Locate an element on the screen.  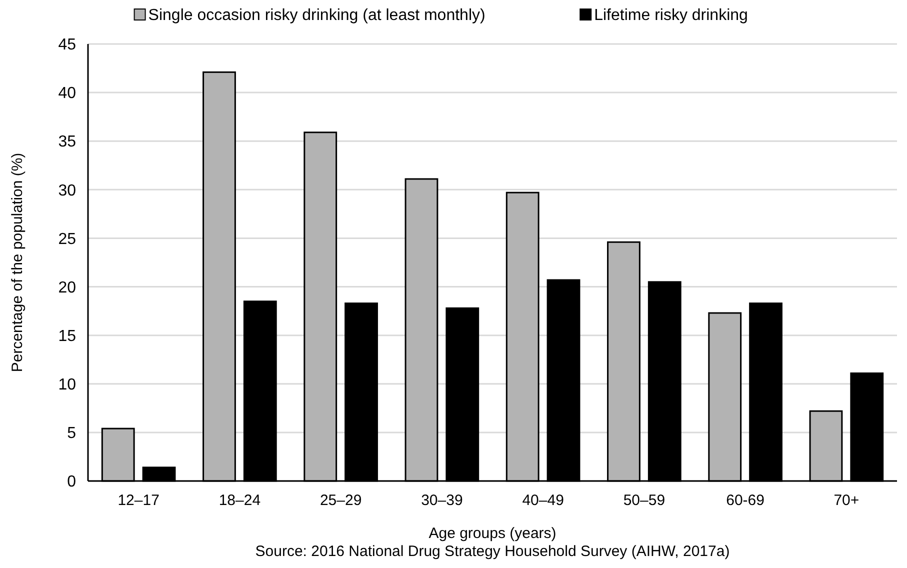
legend-label: Lifetime risky drinking is located at coordinates (671, 15).